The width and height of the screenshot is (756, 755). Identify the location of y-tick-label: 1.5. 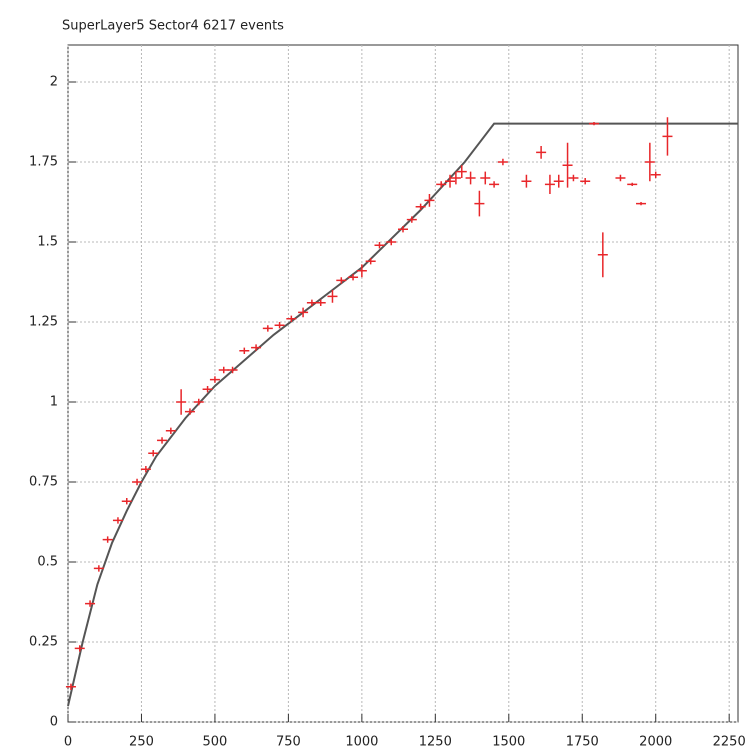
(47, 242).